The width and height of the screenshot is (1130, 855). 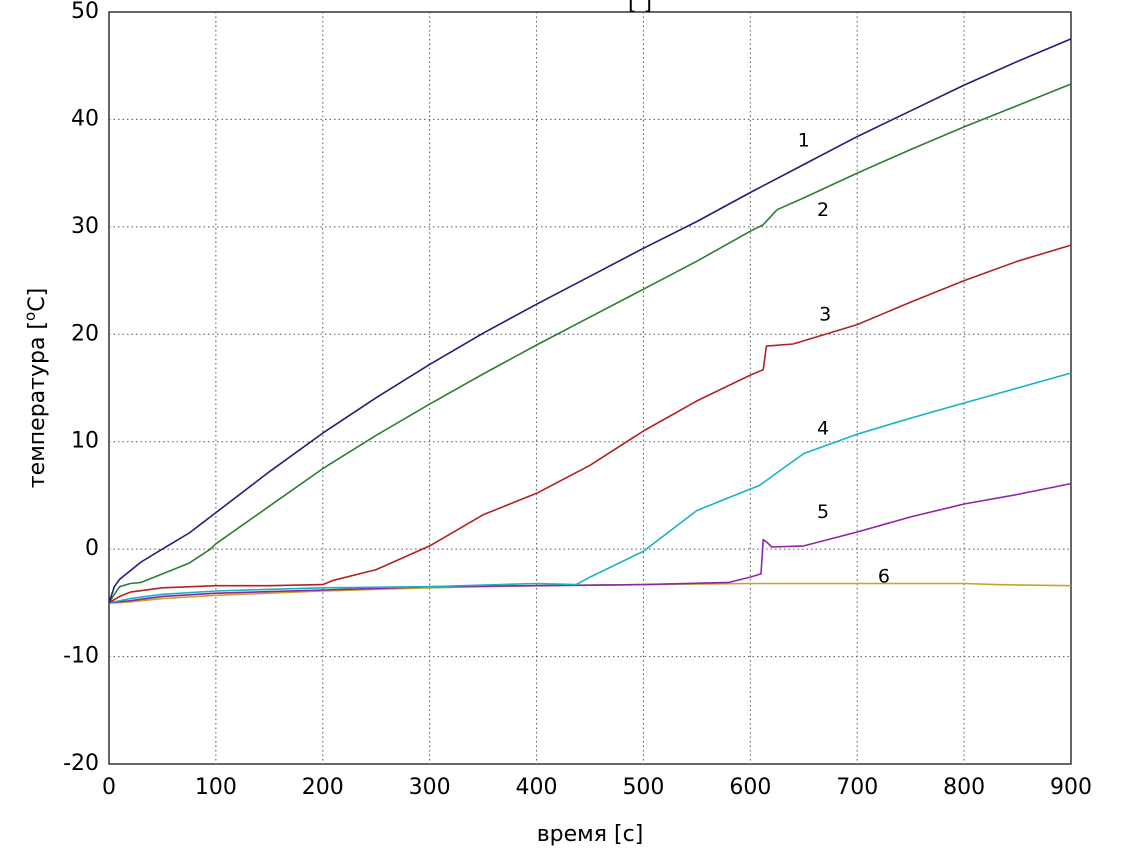 I want to click on y-tick-label: 40, so click(x=85, y=118).